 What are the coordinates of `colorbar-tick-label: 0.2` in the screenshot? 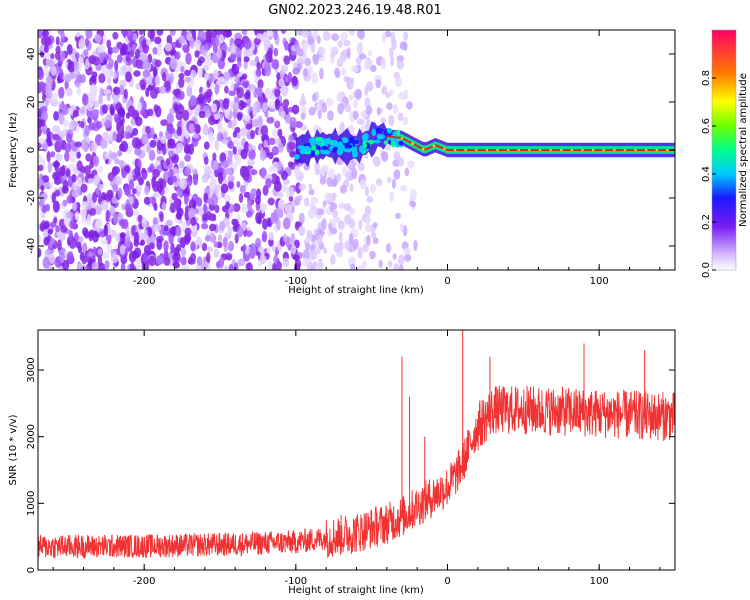 It's located at (706, 222).